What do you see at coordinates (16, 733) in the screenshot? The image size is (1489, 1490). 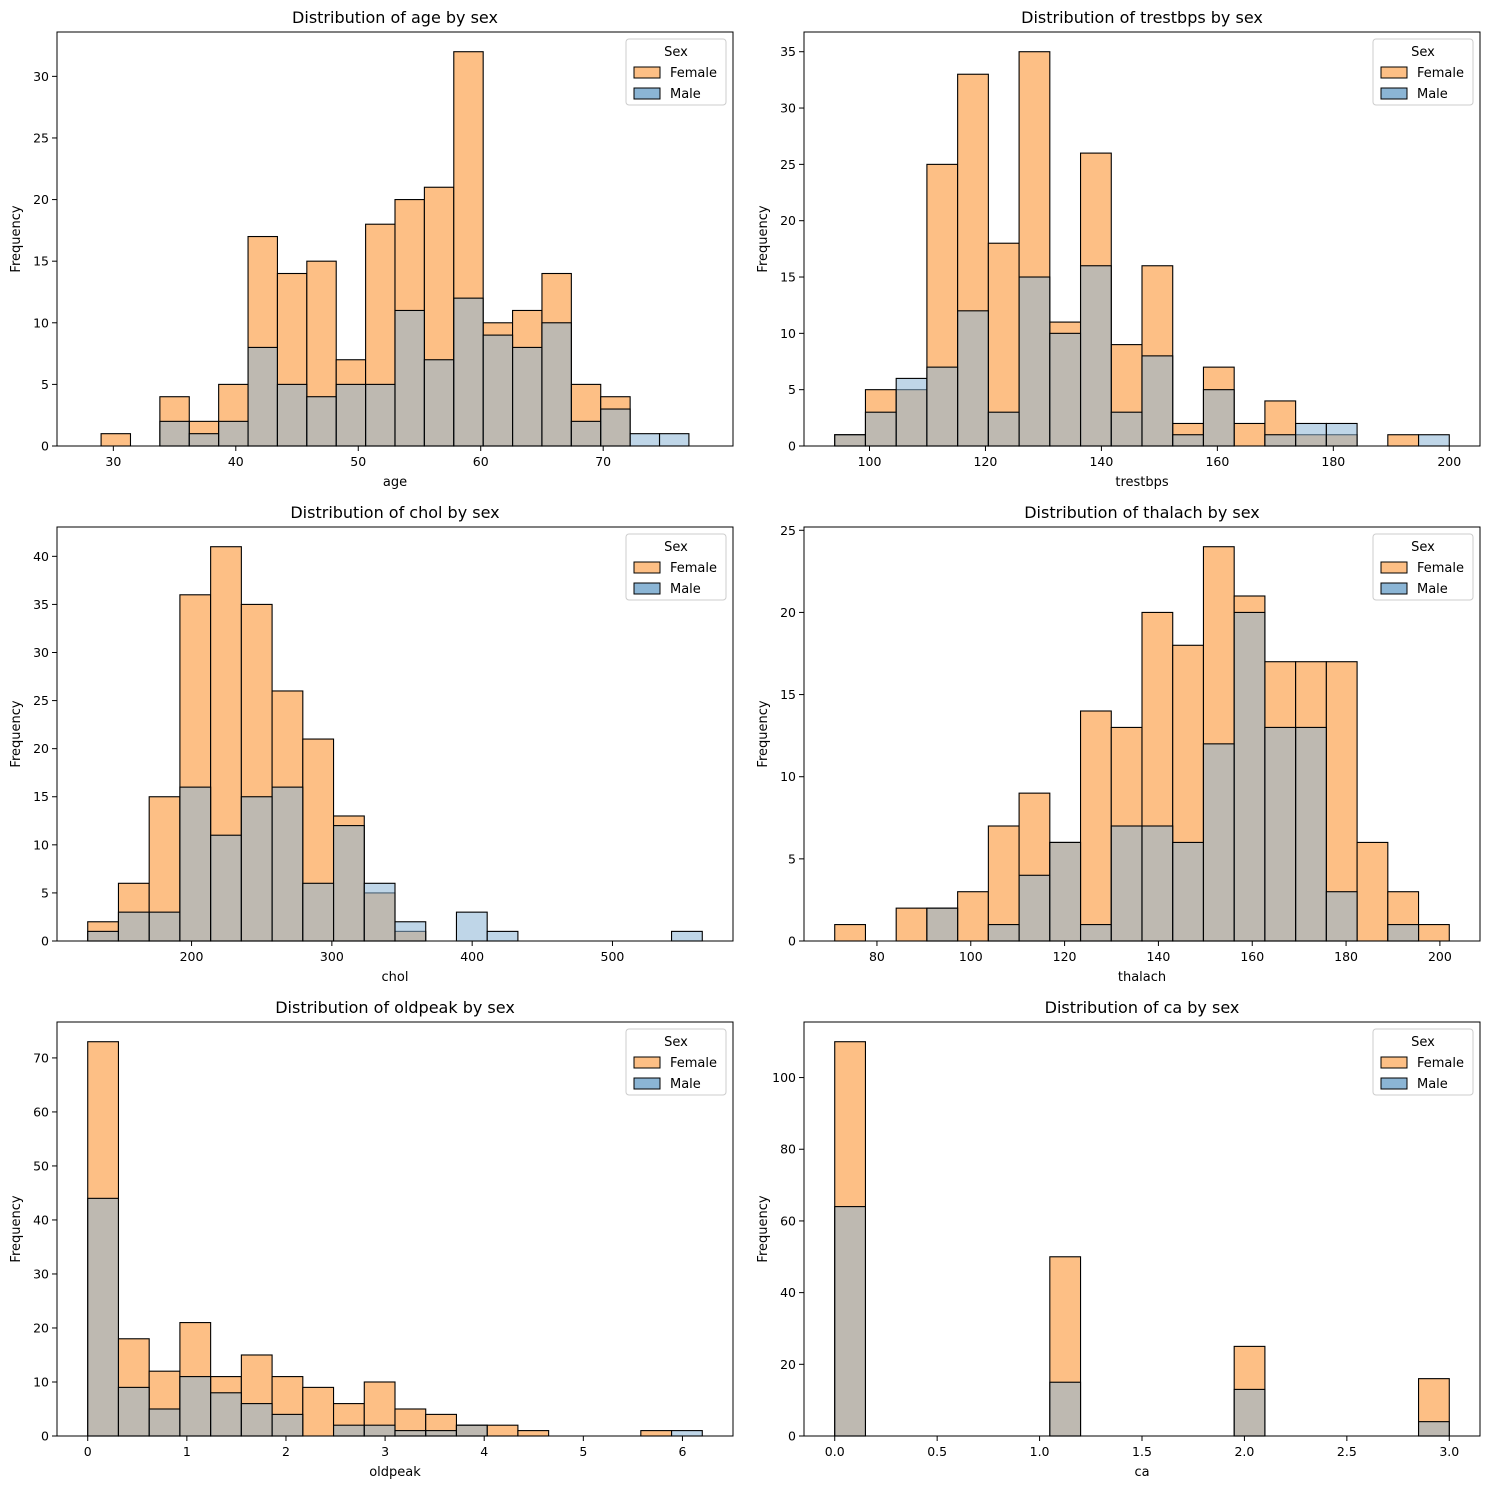 I see `y-axis-label: Frequency` at bounding box center [16, 733].